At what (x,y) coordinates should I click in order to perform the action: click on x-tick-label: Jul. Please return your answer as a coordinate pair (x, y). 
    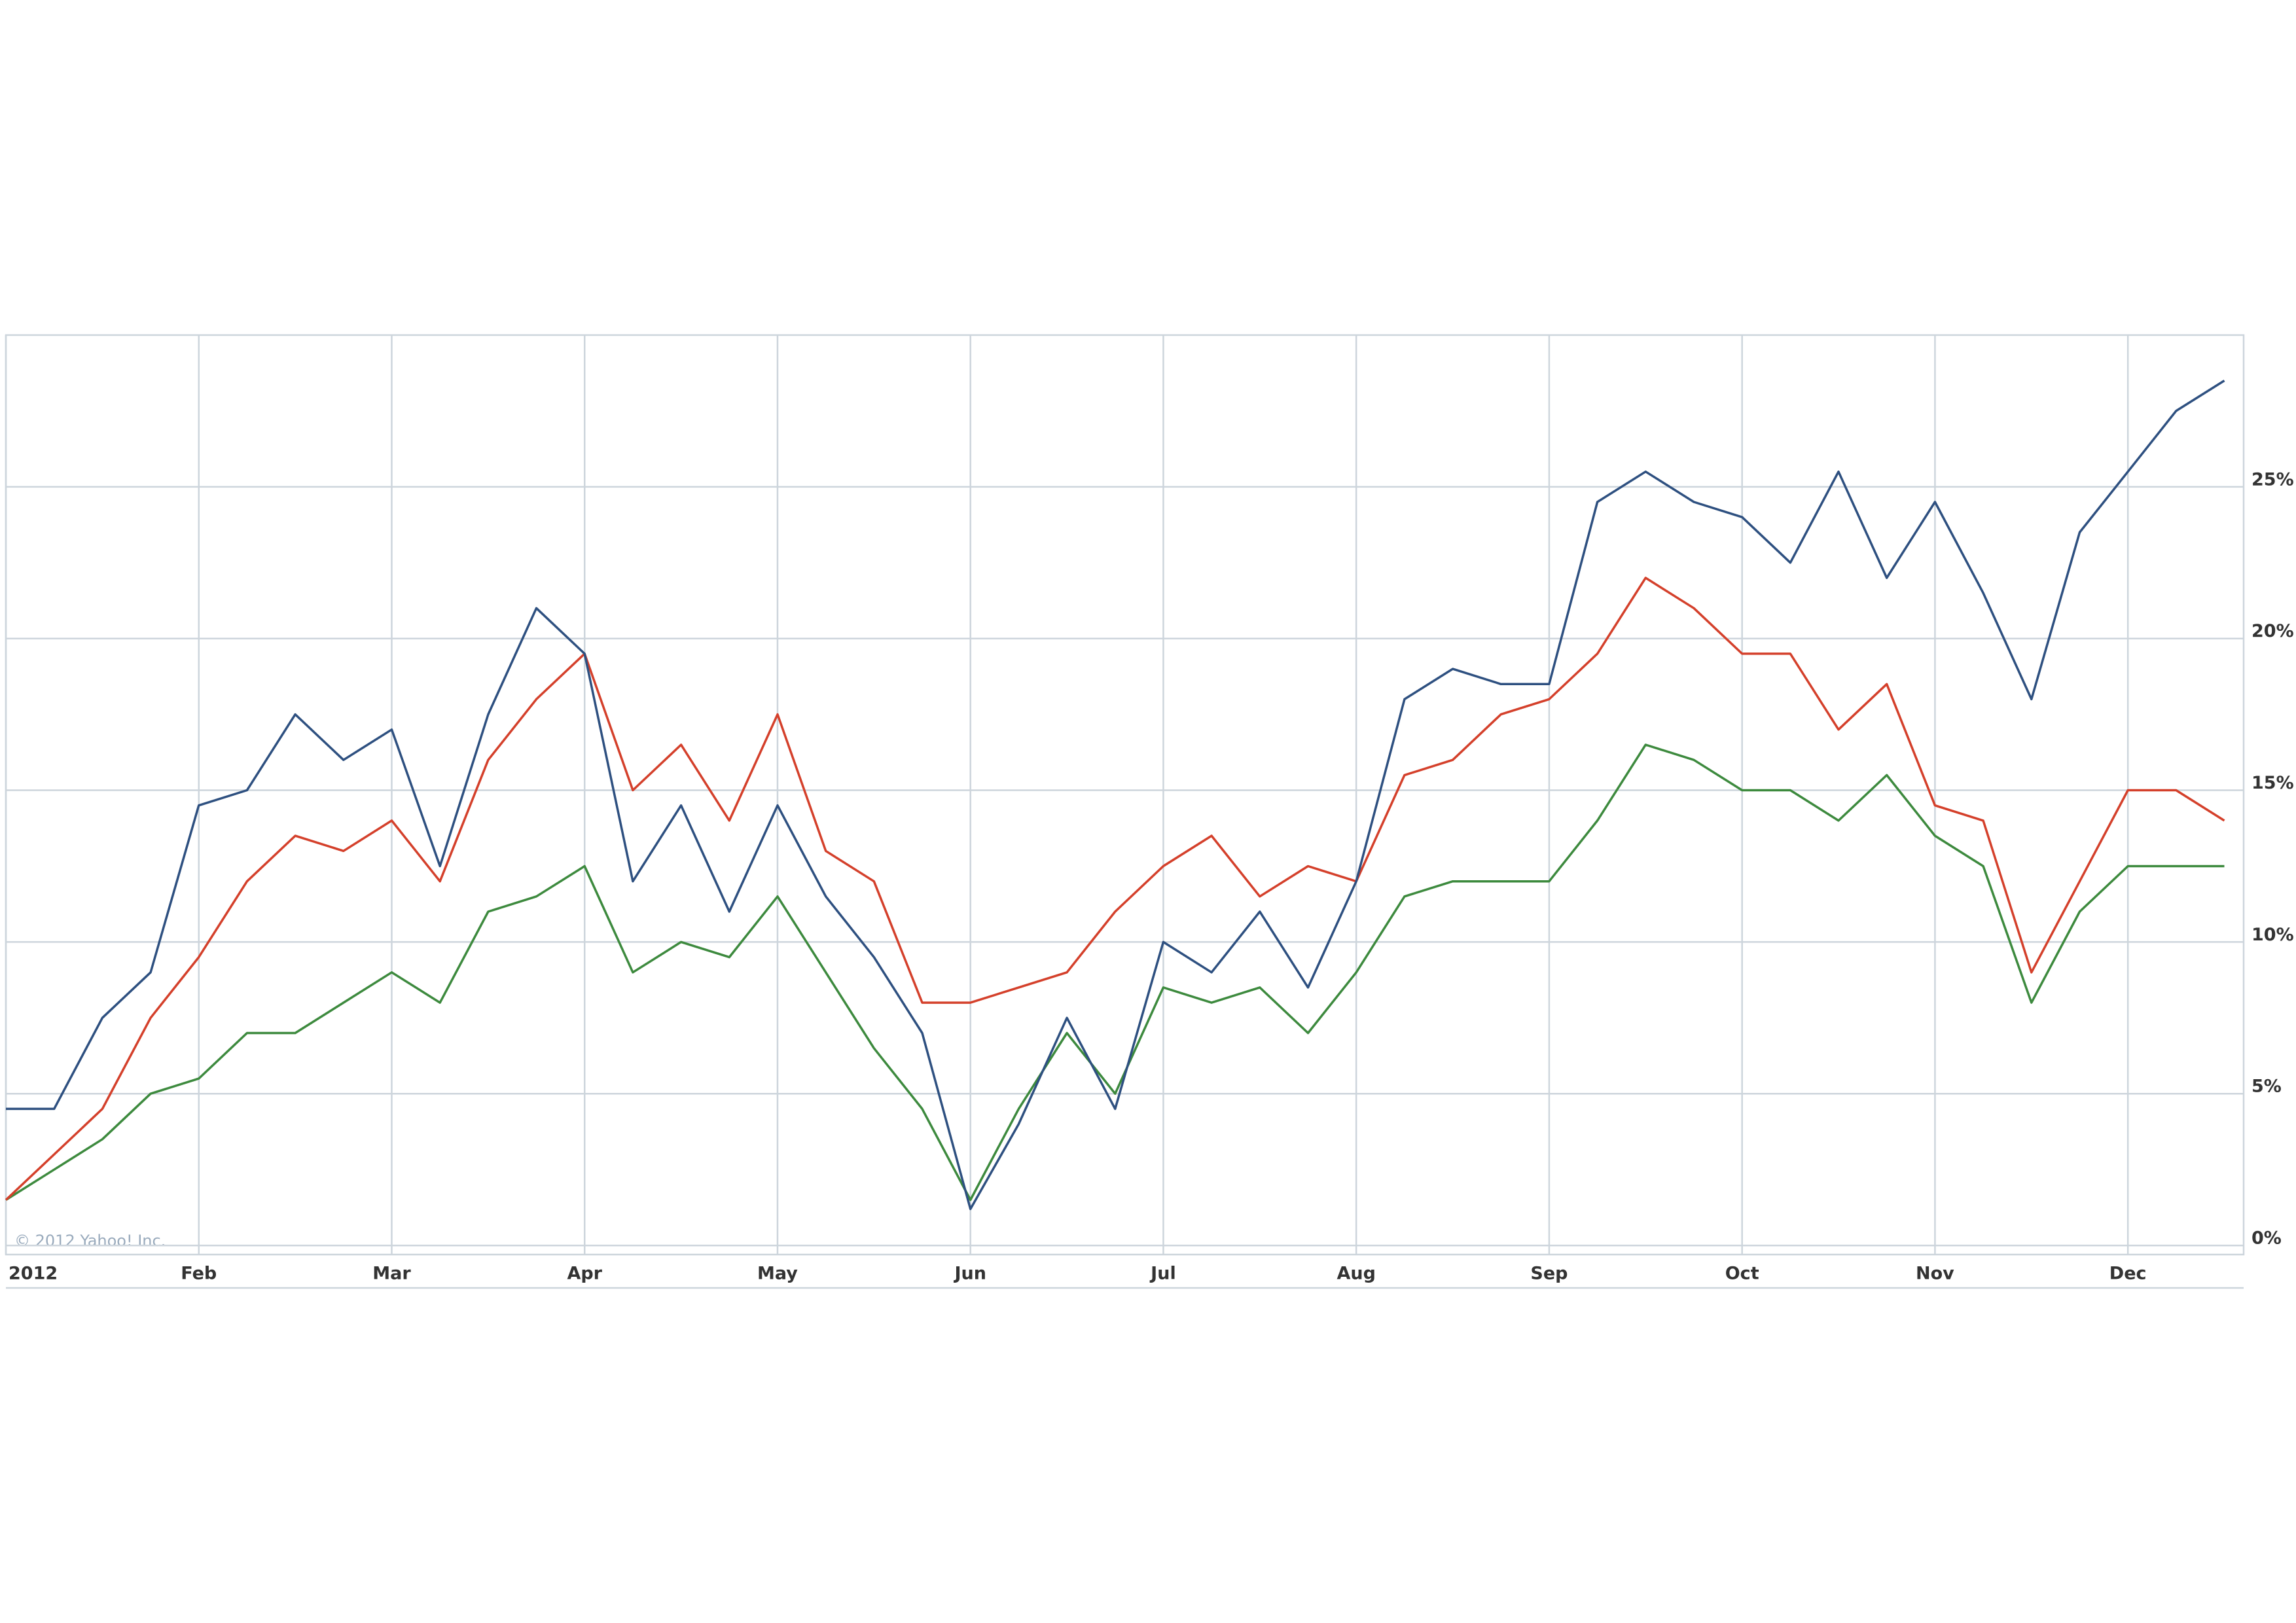
    Looking at the image, I should click on (1162, 1274).